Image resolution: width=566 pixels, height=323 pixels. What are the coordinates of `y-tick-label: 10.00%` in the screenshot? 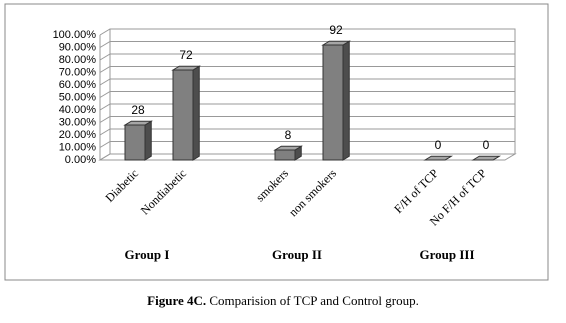 It's located at (78, 147).